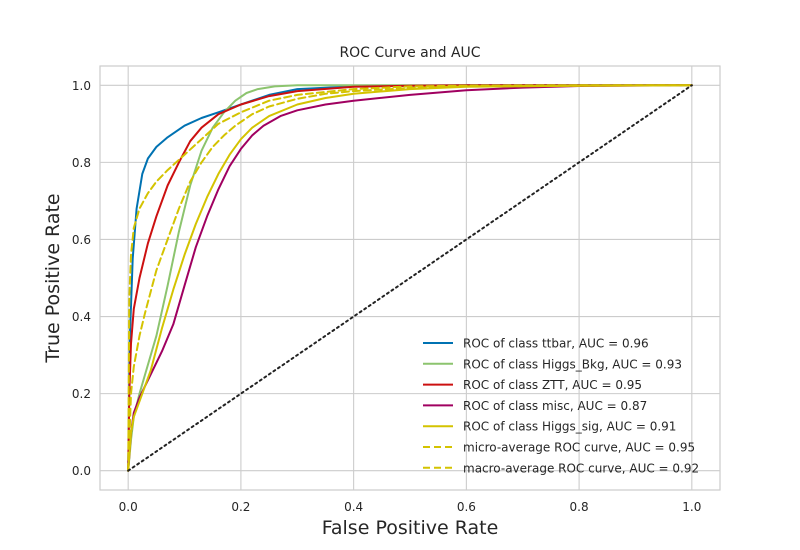  Describe the element at coordinates (572, 364) in the screenshot. I see `legend-label: ROC of class Higgs_Bkg, AUC = 0.93` at that location.